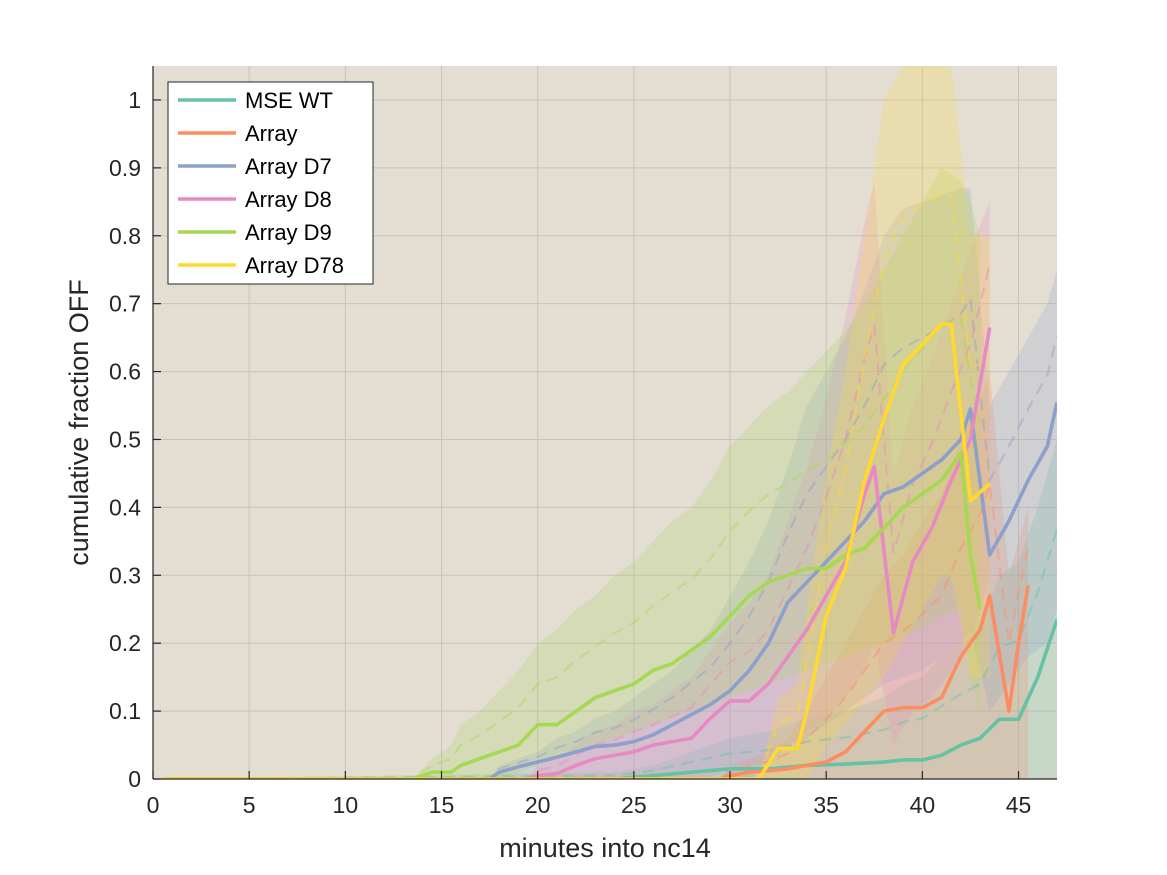  Describe the element at coordinates (125, 439) in the screenshot. I see `y-tick-label: 0.5` at that location.